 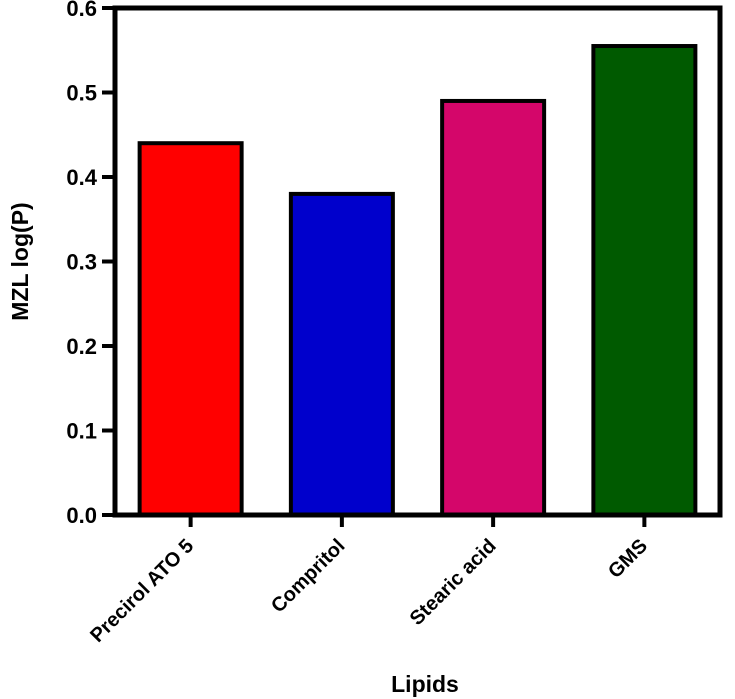 What do you see at coordinates (369, 581) in the screenshot?
I see `x-axis: Precirol ATO 5 Compritol Stearic acid GMS` at bounding box center [369, 581].